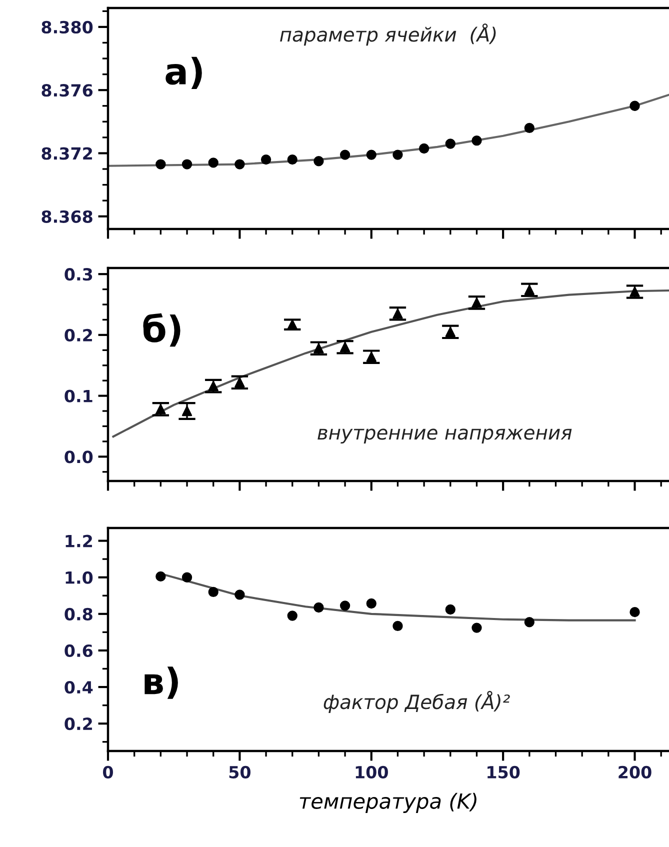  Describe the element at coordinates (67, 153) in the screenshot. I see `y-tick-label: 8.372` at that location.